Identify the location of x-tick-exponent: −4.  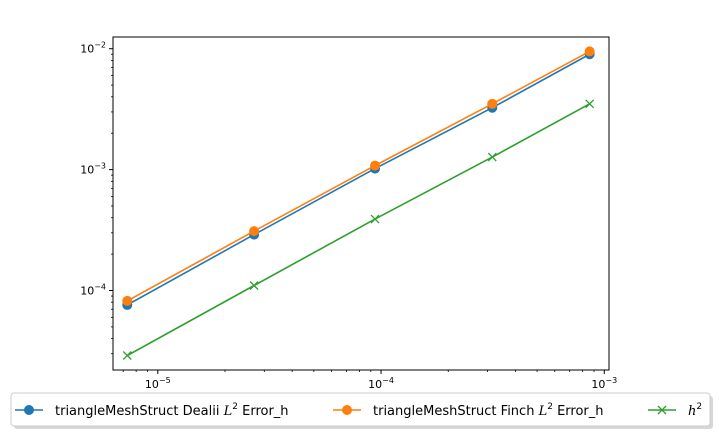
(388, 380).